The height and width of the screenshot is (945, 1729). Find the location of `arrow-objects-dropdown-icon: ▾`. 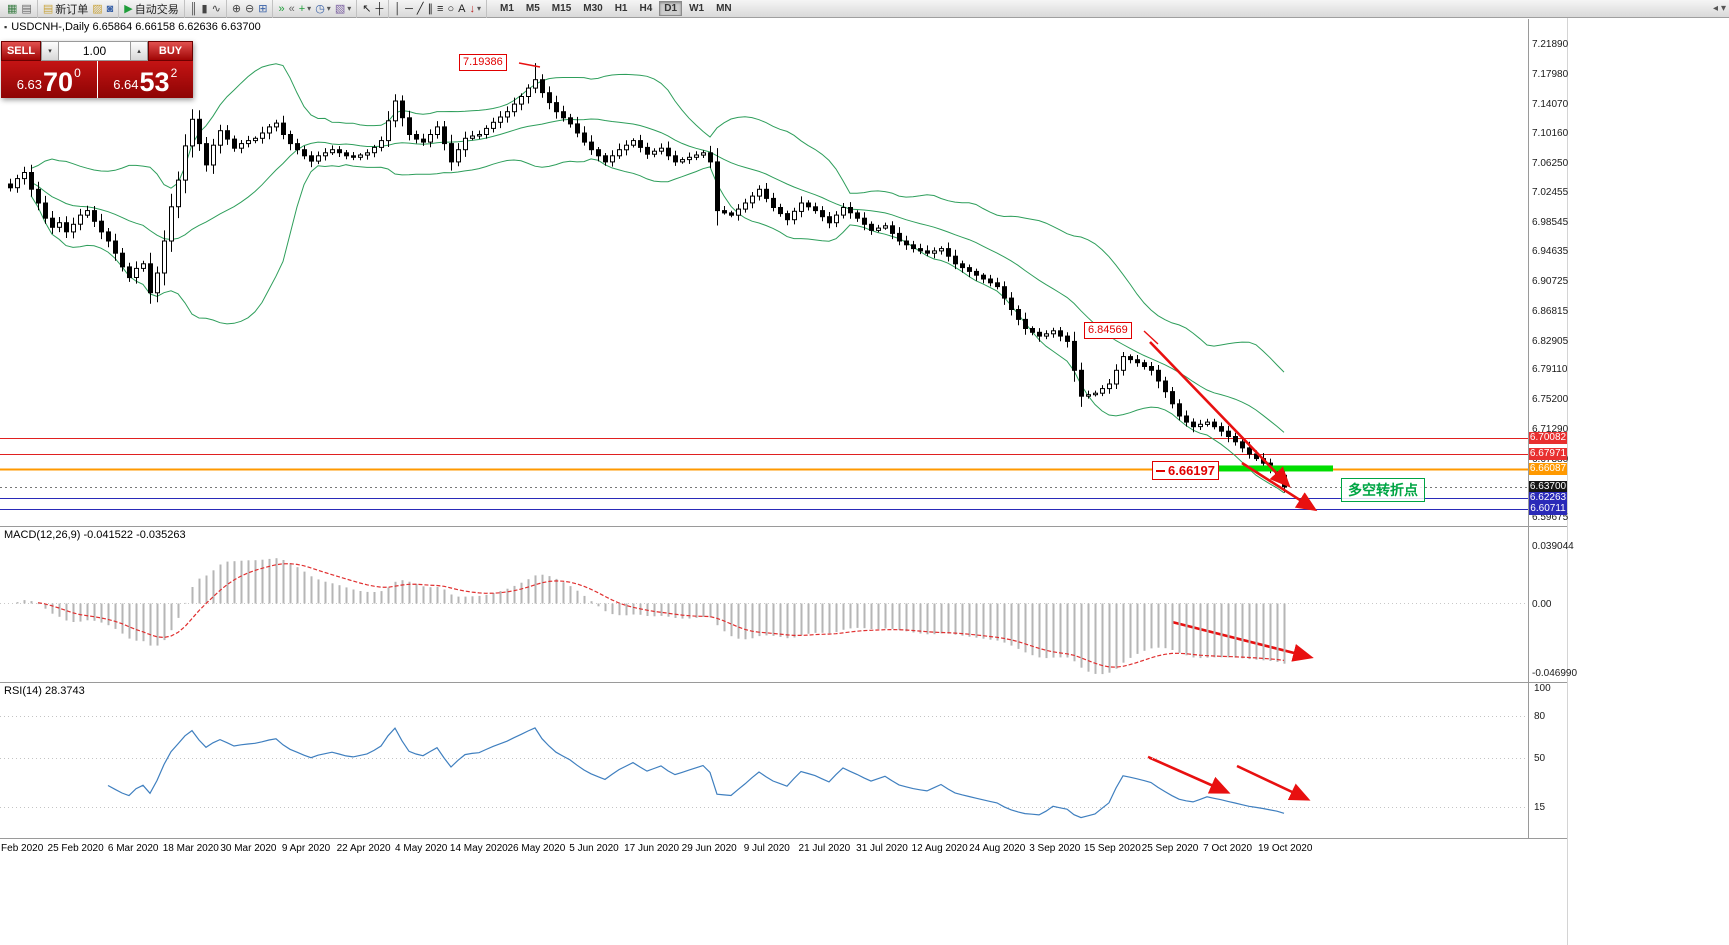

arrow-objects-dropdown-icon: ▾ is located at coordinates (478, 8).